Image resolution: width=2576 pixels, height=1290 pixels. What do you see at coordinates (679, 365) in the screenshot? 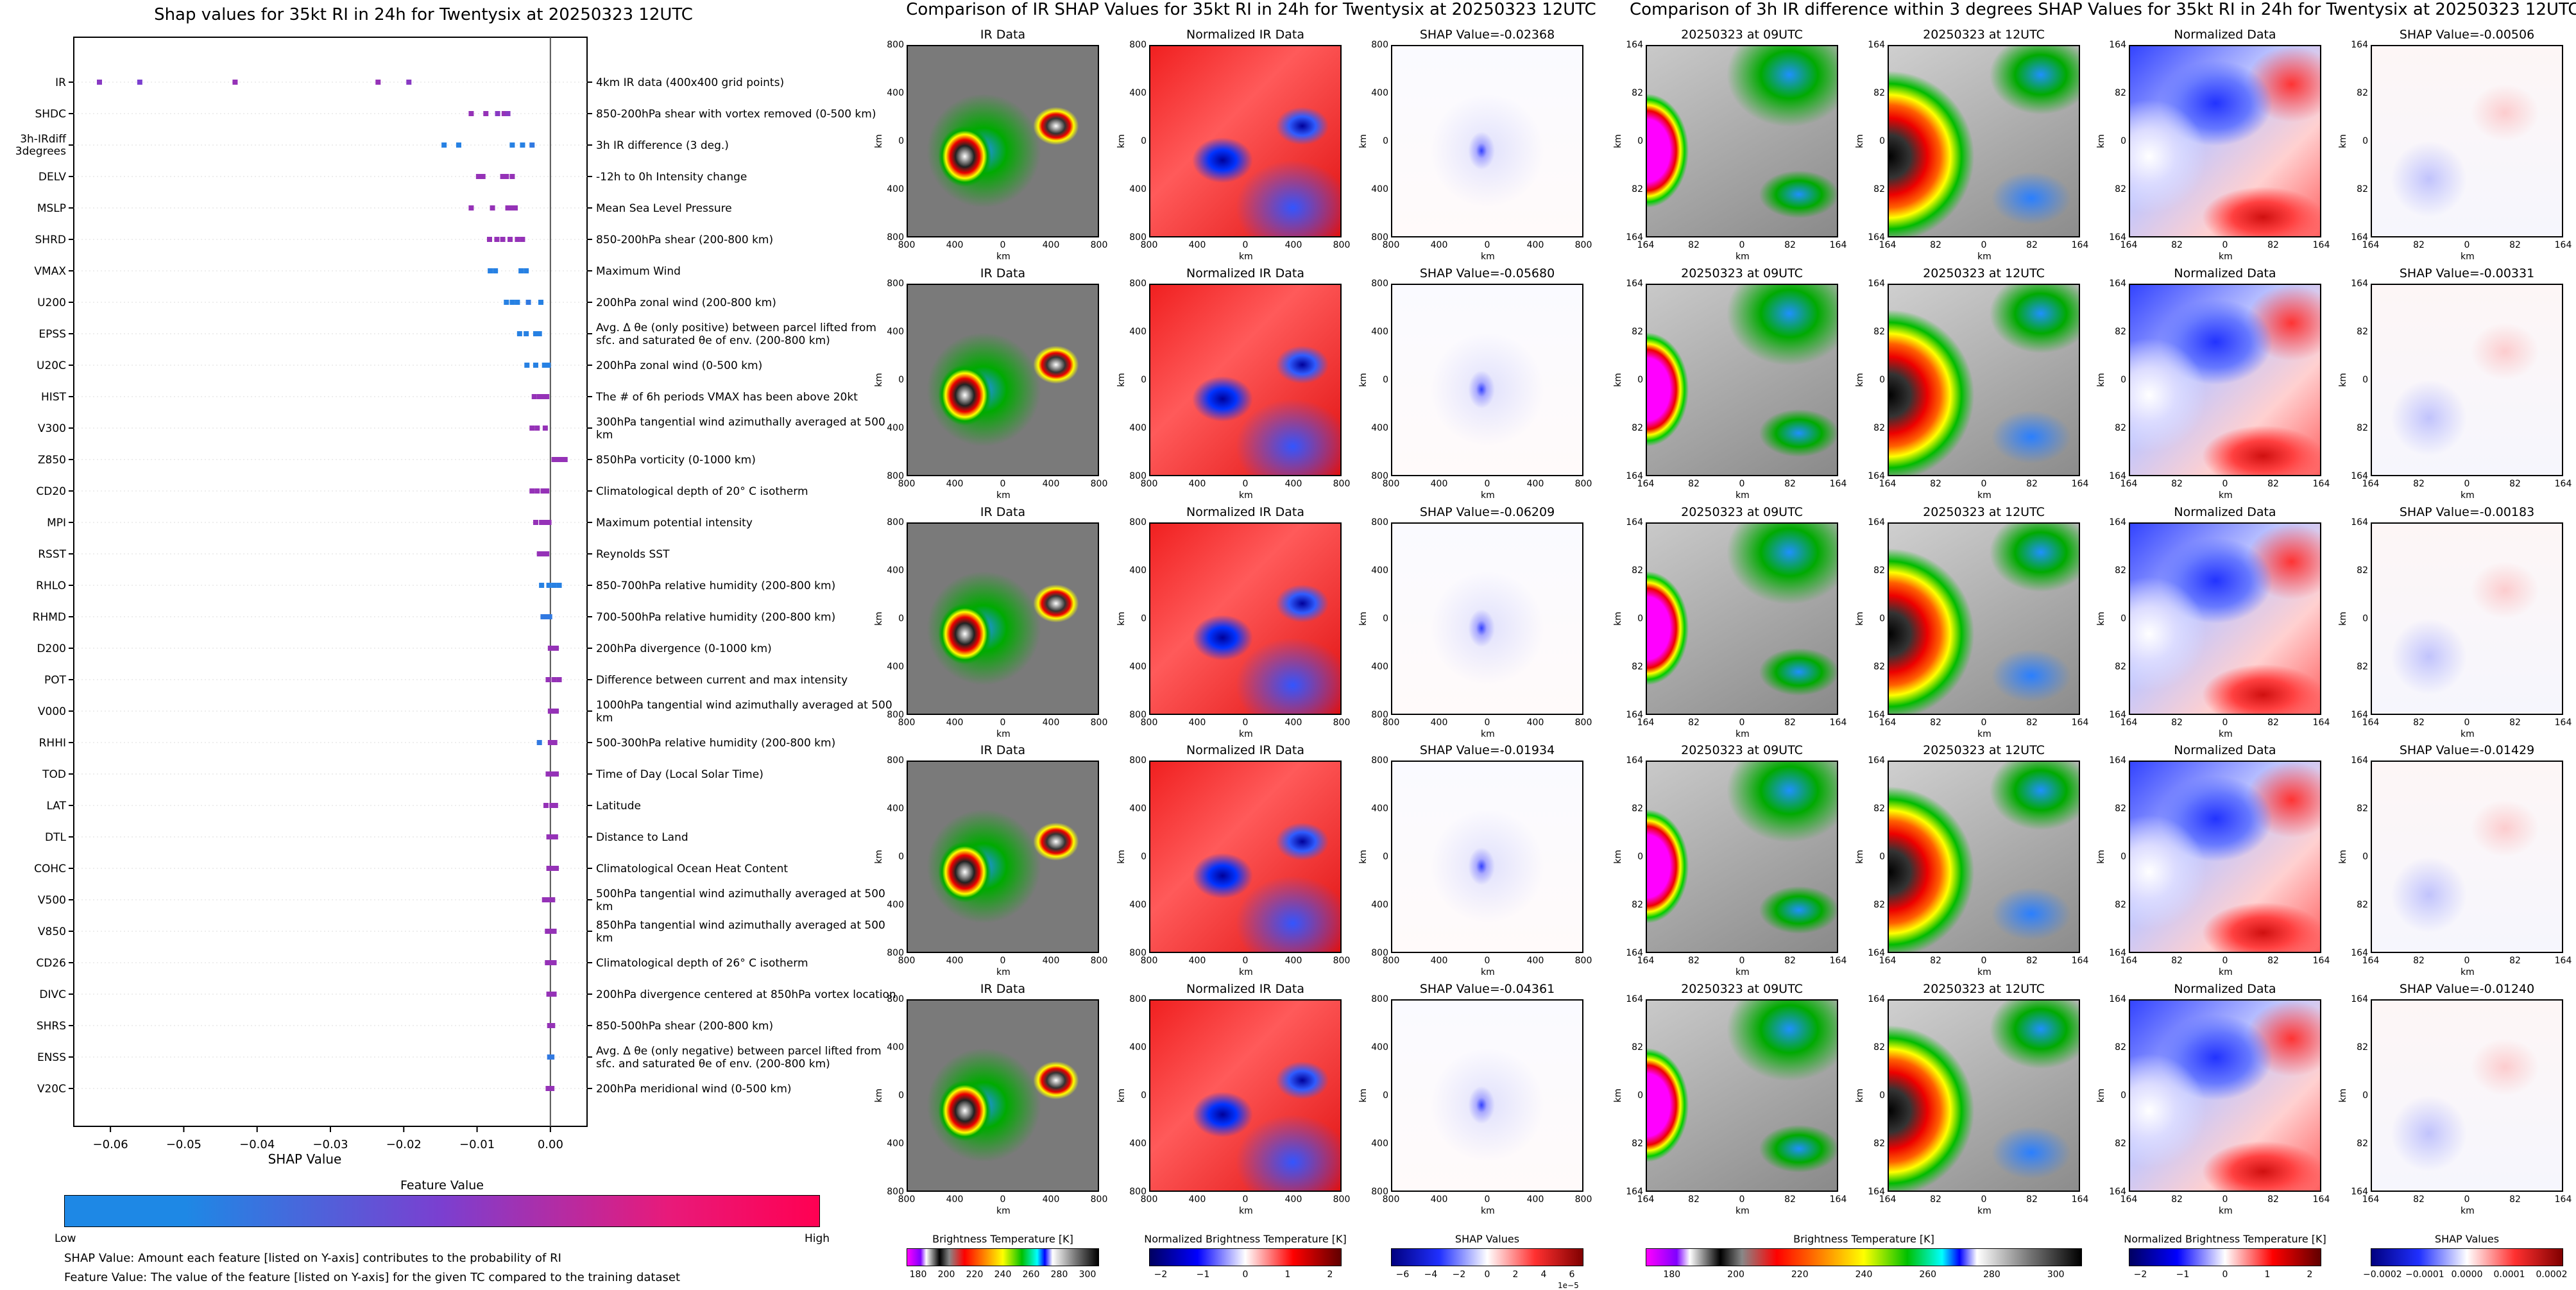
I see `feature-description-label: 200hPa zonal wind (0-500 km)` at bounding box center [679, 365].